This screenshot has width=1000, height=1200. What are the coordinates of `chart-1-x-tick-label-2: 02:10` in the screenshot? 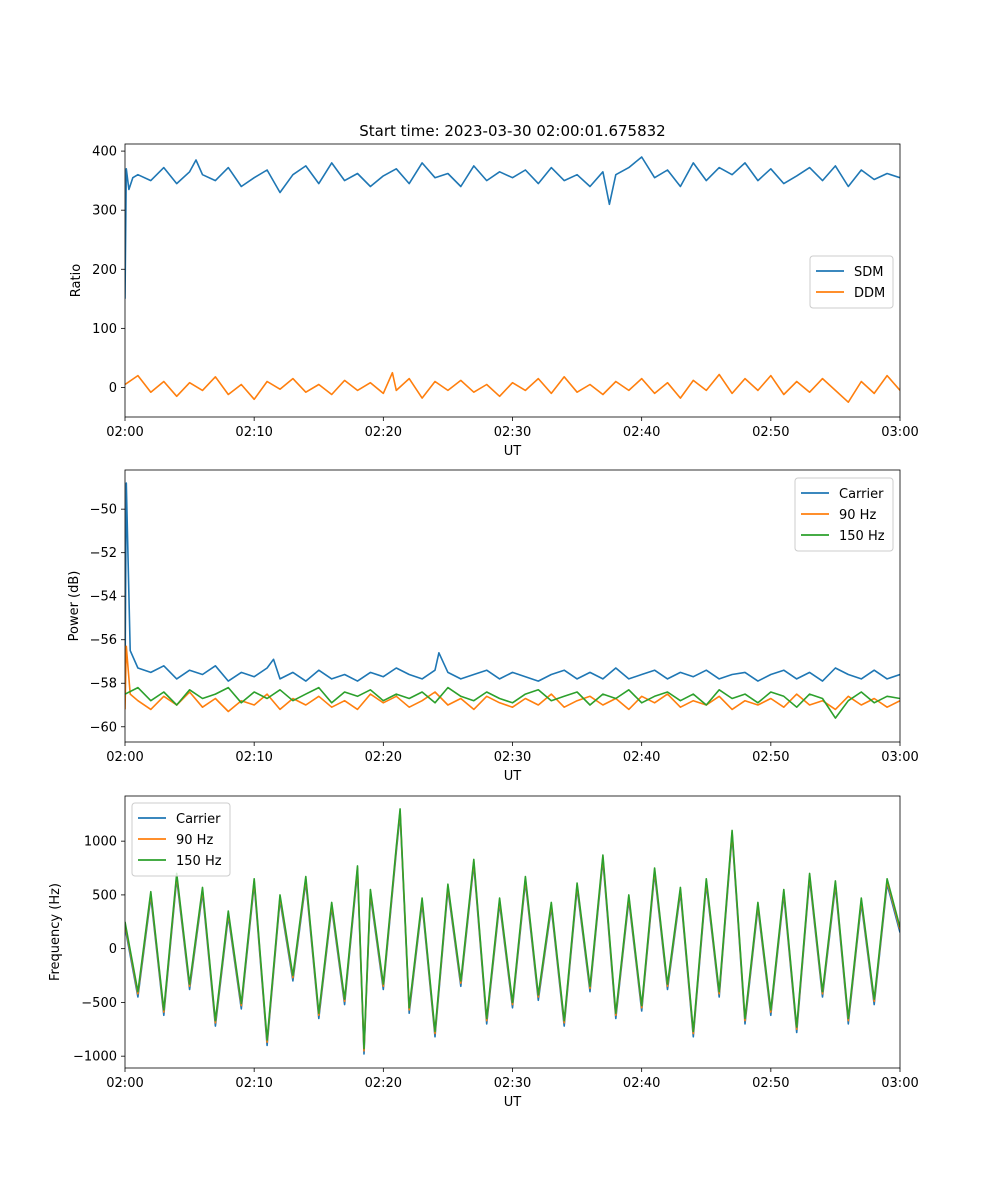 It's located at (253, 432).